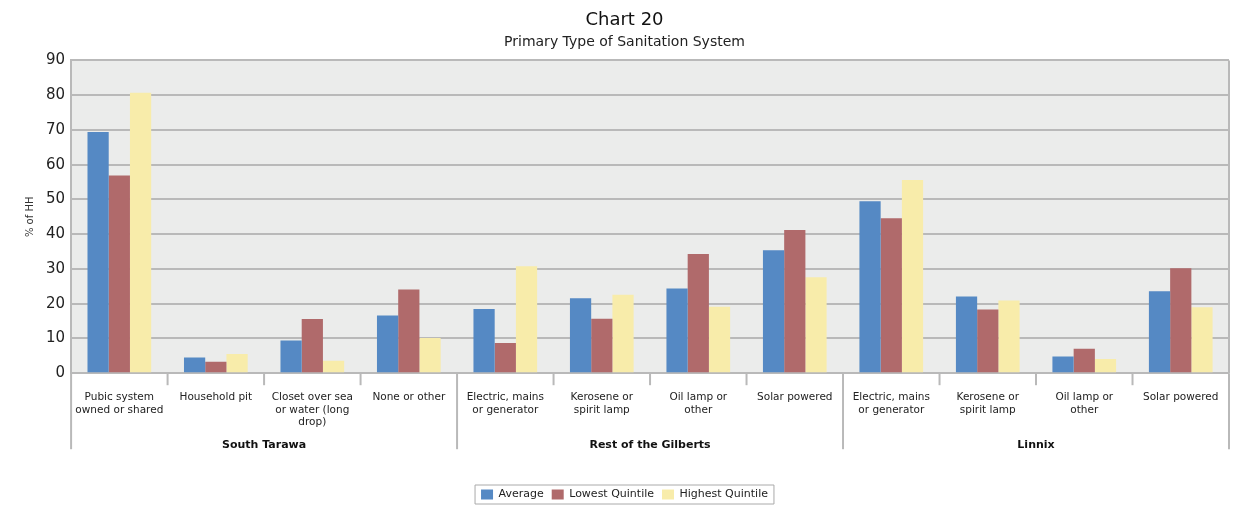 This screenshot has width=1243, height=516. I want to click on y-tick-label: 80, so click(55, 94).